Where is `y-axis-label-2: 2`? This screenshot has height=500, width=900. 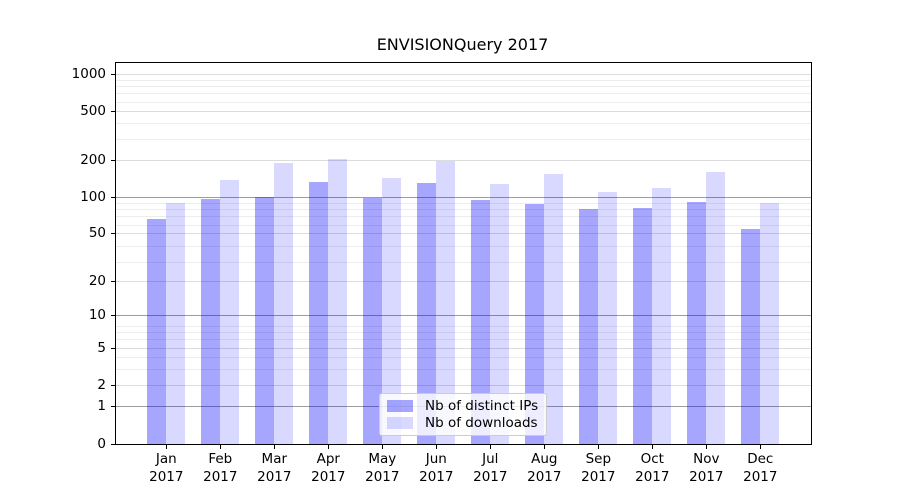
y-axis-label-2: 2 is located at coordinates (101, 384).